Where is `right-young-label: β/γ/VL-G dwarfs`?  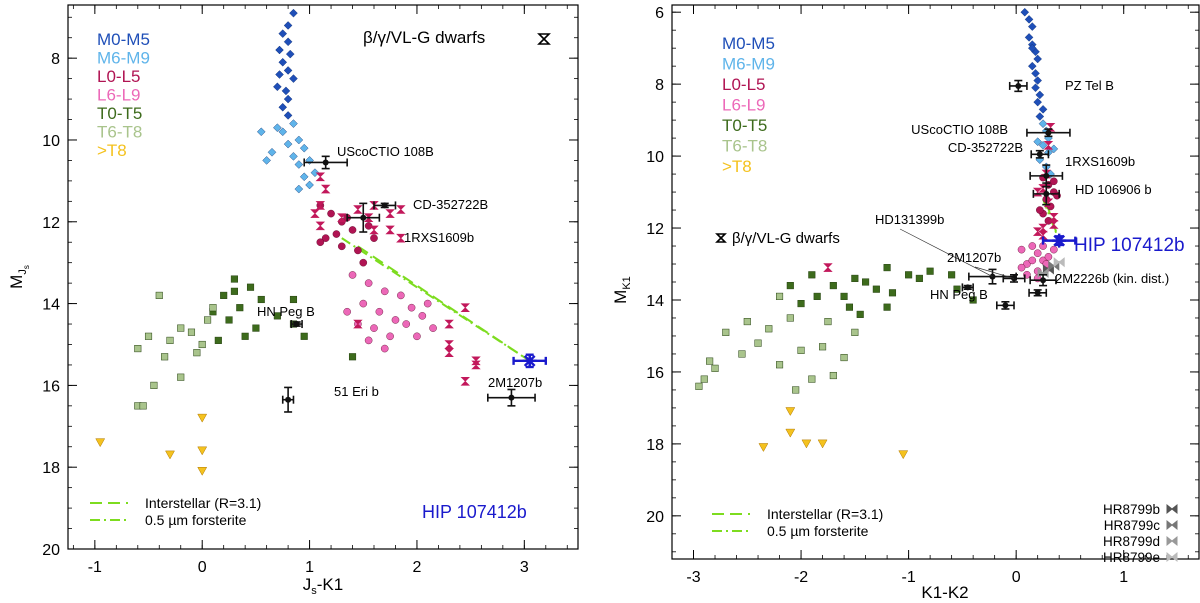 right-young-label: β/γ/VL-G dwarfs is located at coordinates (786, 238).